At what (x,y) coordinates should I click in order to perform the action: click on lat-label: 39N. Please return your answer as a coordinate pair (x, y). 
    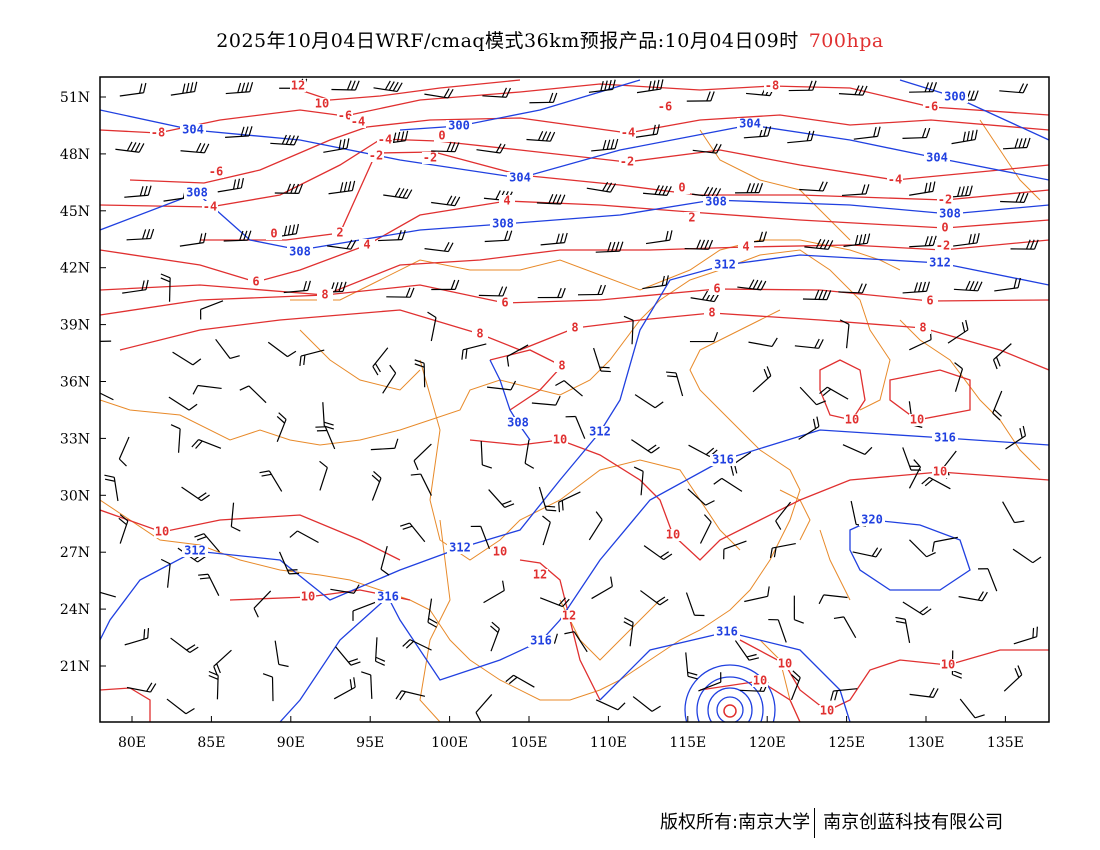
    Looking at the image, I should click on (75, 326).